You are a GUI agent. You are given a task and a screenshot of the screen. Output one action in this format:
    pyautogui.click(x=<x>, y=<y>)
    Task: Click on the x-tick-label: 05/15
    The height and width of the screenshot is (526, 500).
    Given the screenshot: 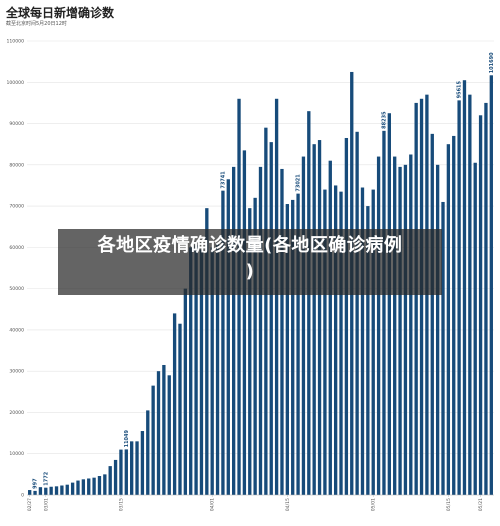 What is the action you would take?
    pyautogui.click(x=449, y=504)
    